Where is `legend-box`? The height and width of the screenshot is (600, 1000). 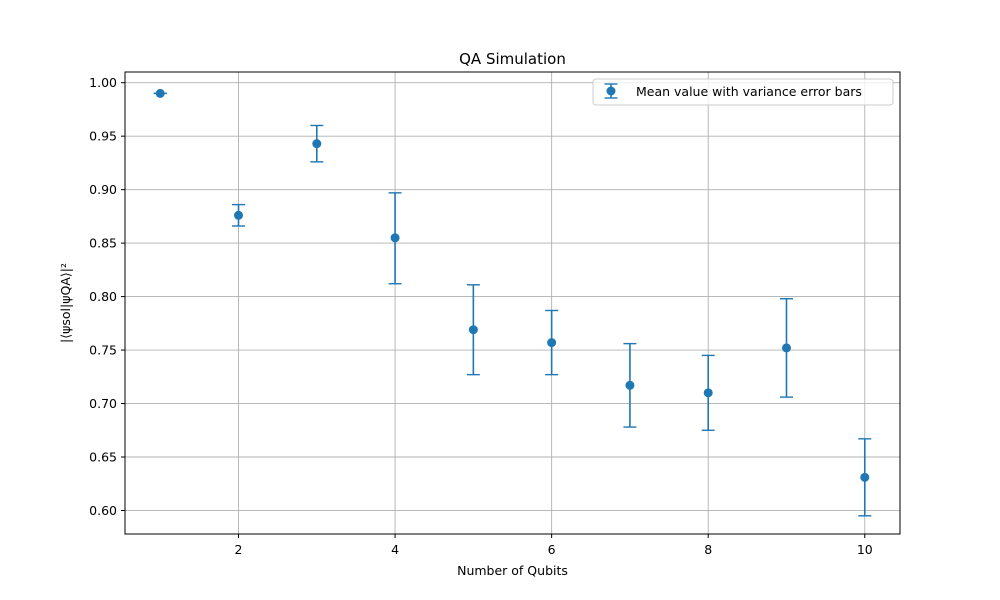 legend-box is located at coordinates (743, 92).